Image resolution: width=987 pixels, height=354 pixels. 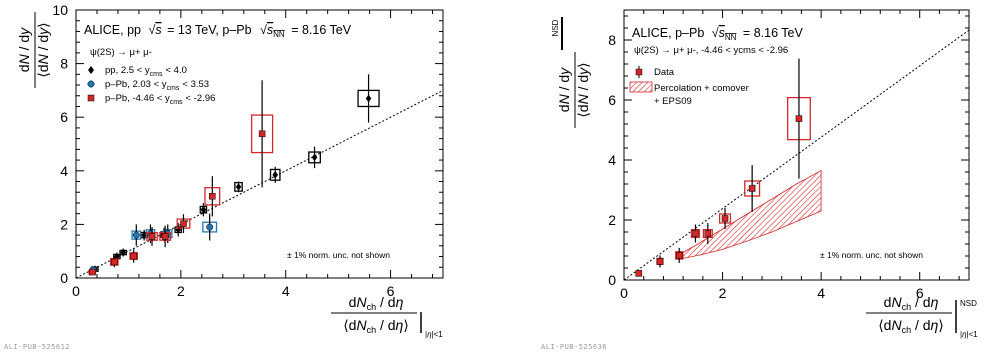 What do you see at coordinates (91, 84) in the screenshot?
I see `circle-marker-icon` at bounding box center [91, 84].